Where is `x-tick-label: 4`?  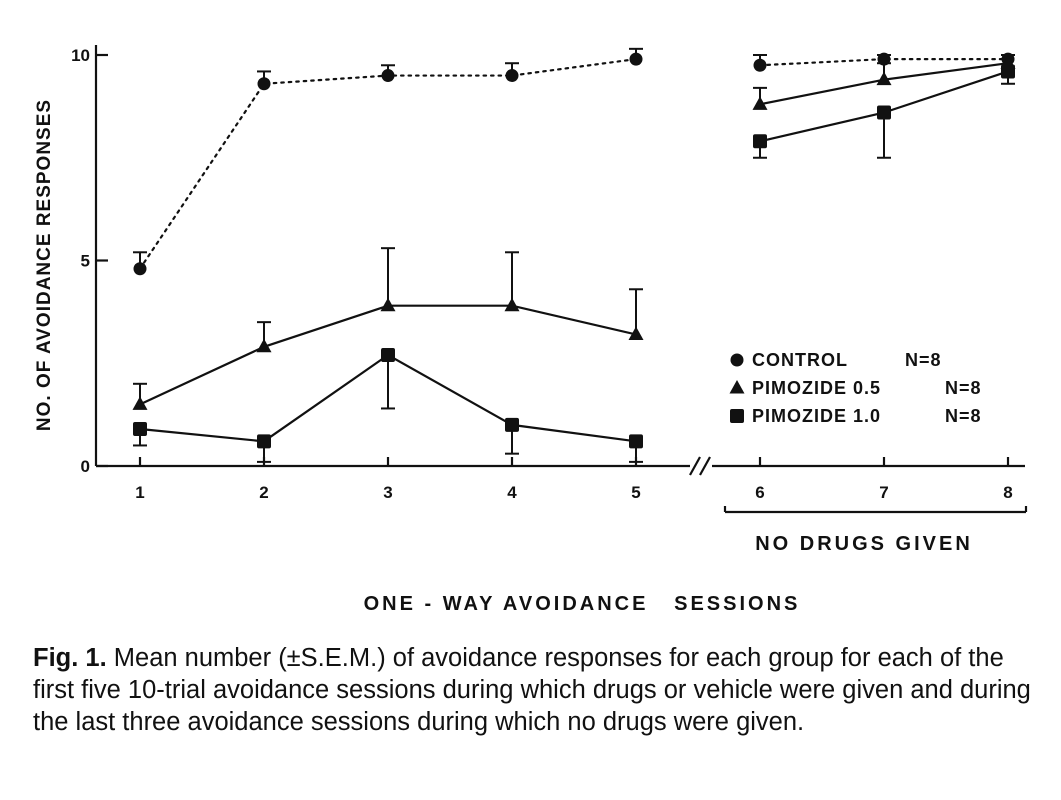 x-tick-label: 4 is located at coordinates (512, 492).